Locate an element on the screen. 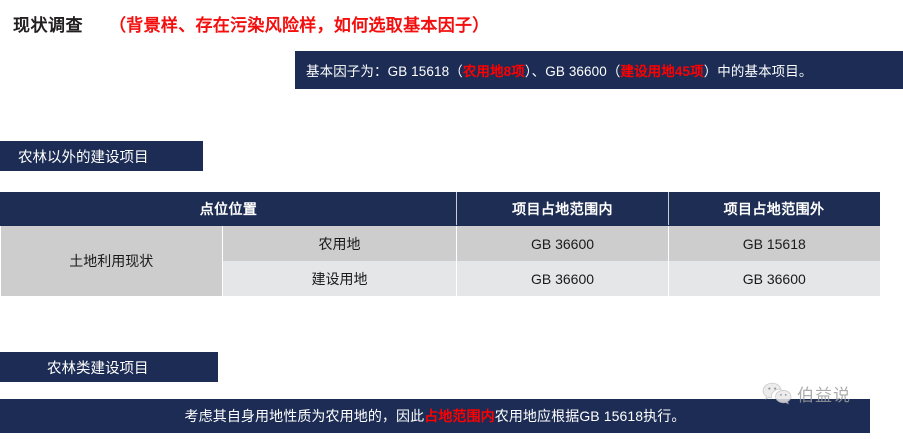 The height and width of the screenshot is (439, 903). table-header-row: 点位位置 项目占地范围内 项目占地范围外 is located at coordinates (440, 209).